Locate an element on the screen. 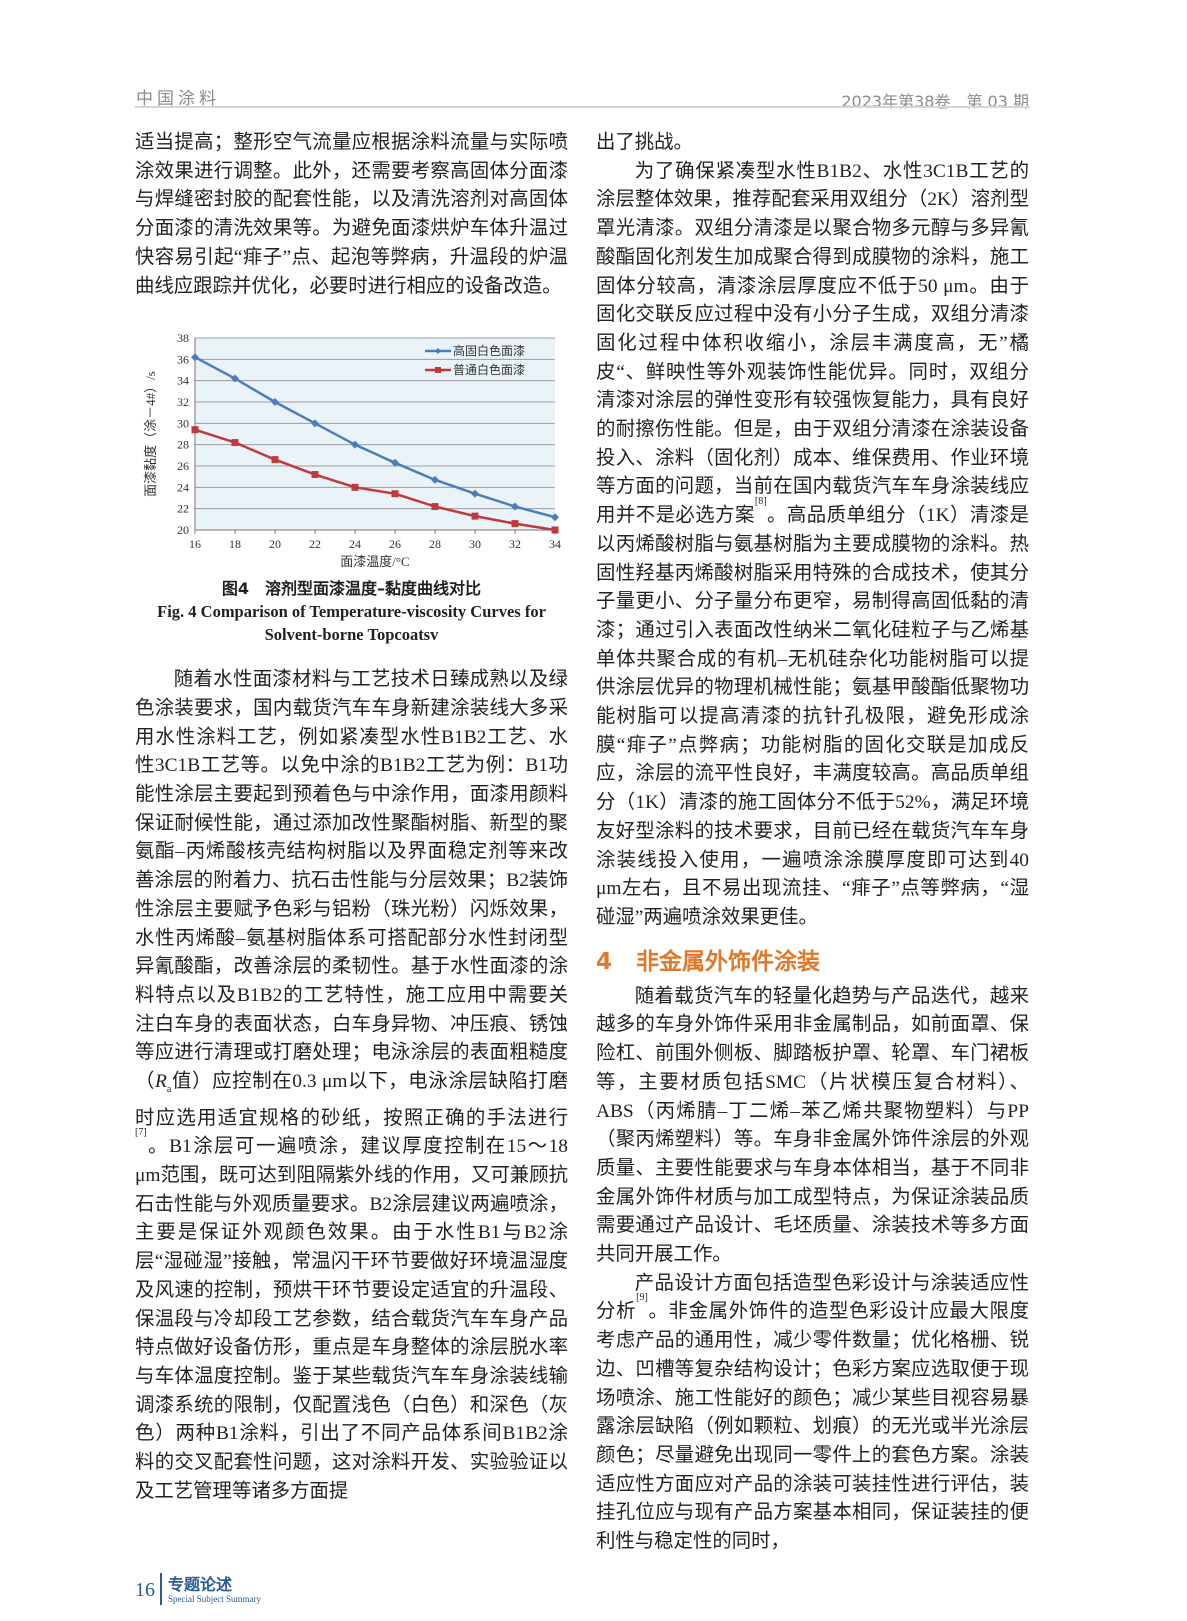  footer-divider is located at coordinates (161, 1588).